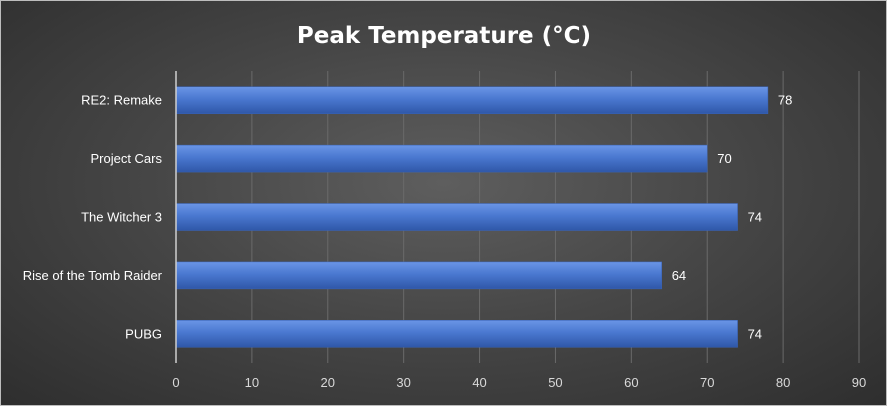 The height and width of the screenshot is (407, 887). What do you see at coordinates (783, 382) in the screenshot?
I see `x-tick-label: 80` at bounding box center [783, 382].